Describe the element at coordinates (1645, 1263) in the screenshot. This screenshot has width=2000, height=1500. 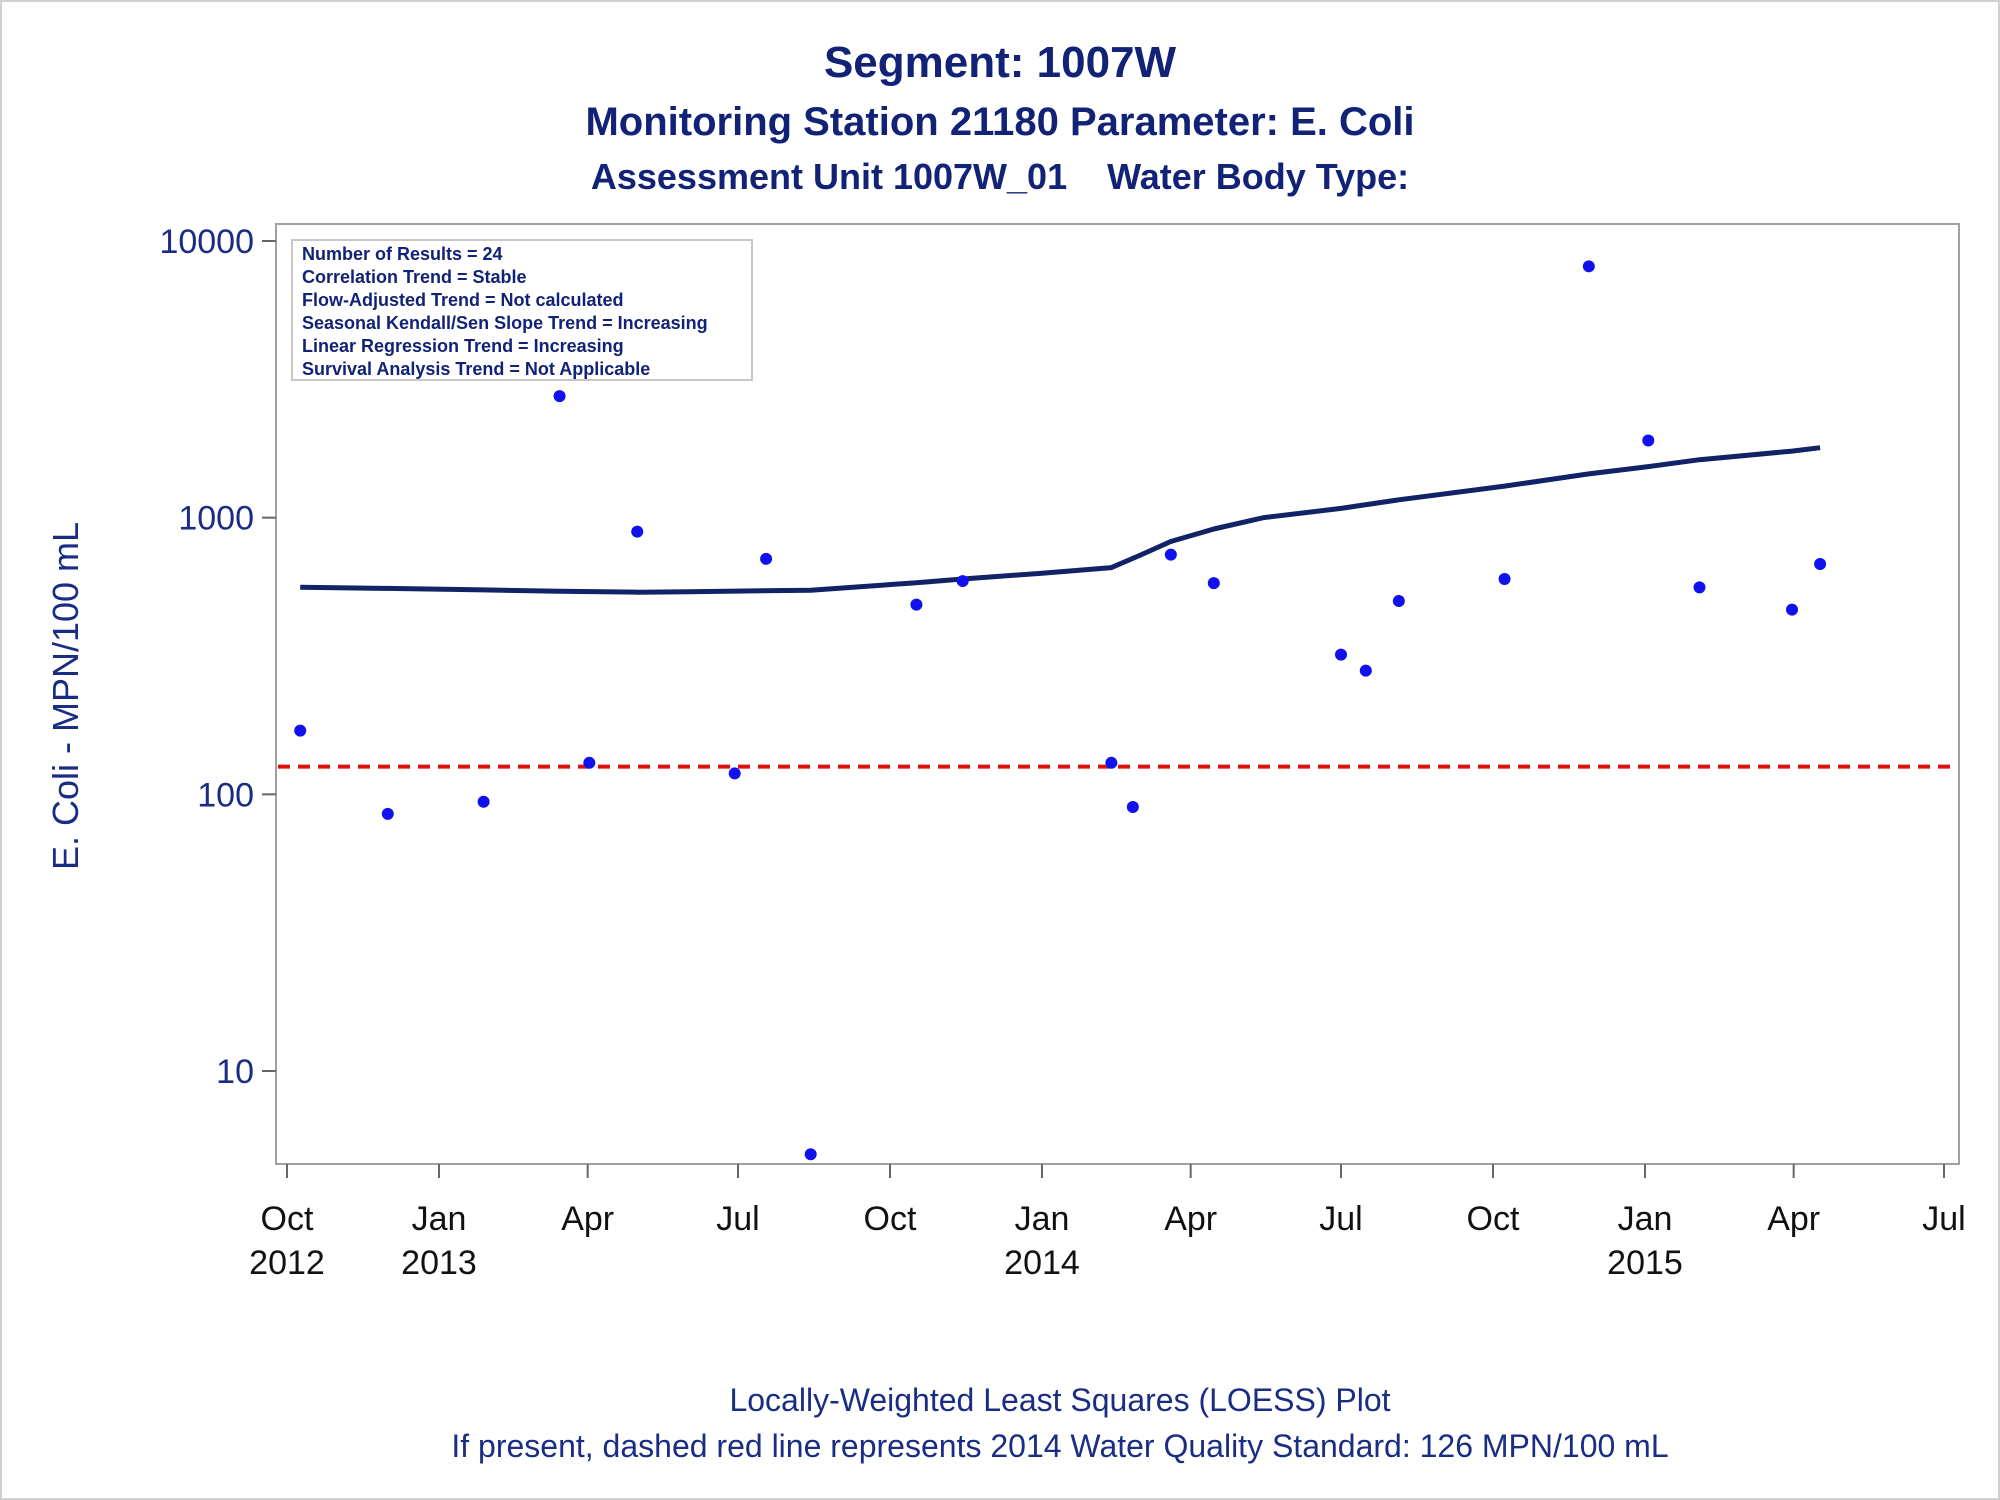
I see `x-tick-label-year: 2015` at that location.